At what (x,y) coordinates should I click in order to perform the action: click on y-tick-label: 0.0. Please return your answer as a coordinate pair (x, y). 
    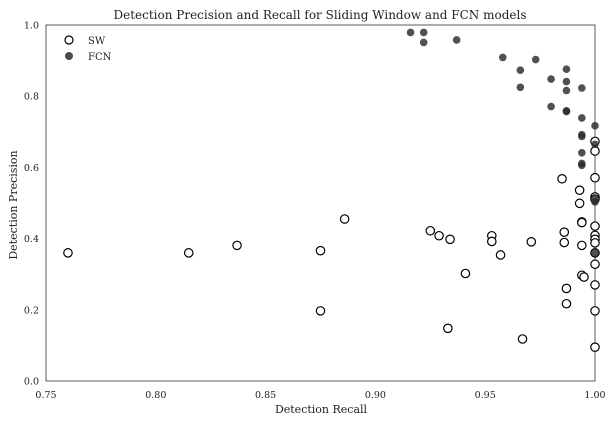
    Looking at the image, I should click on (31, 382).